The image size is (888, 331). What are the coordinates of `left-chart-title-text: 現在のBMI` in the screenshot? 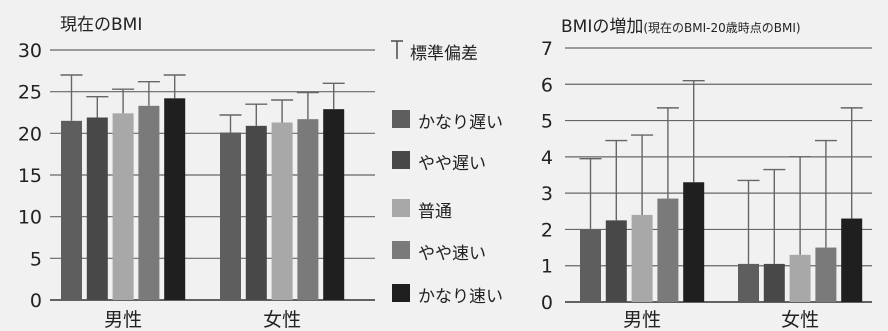 It's located at (101, 25).